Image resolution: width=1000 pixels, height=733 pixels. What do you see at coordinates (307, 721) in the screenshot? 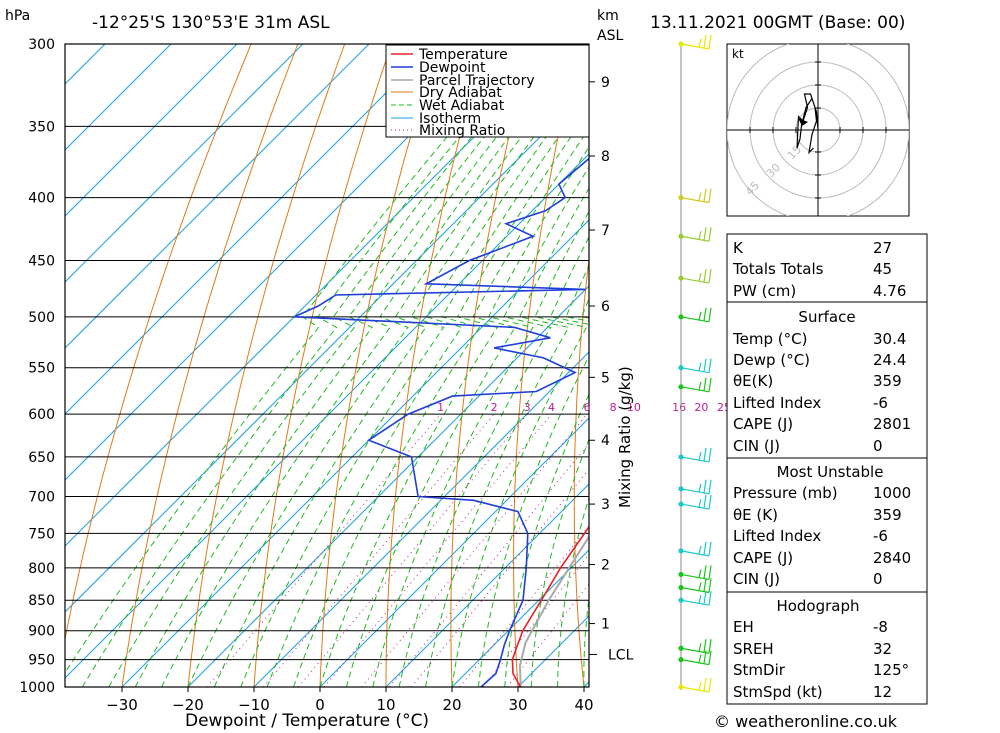
I see `x-axis-title: Dewpoint / Temperature (°C)` at bounding box center [307, 721].